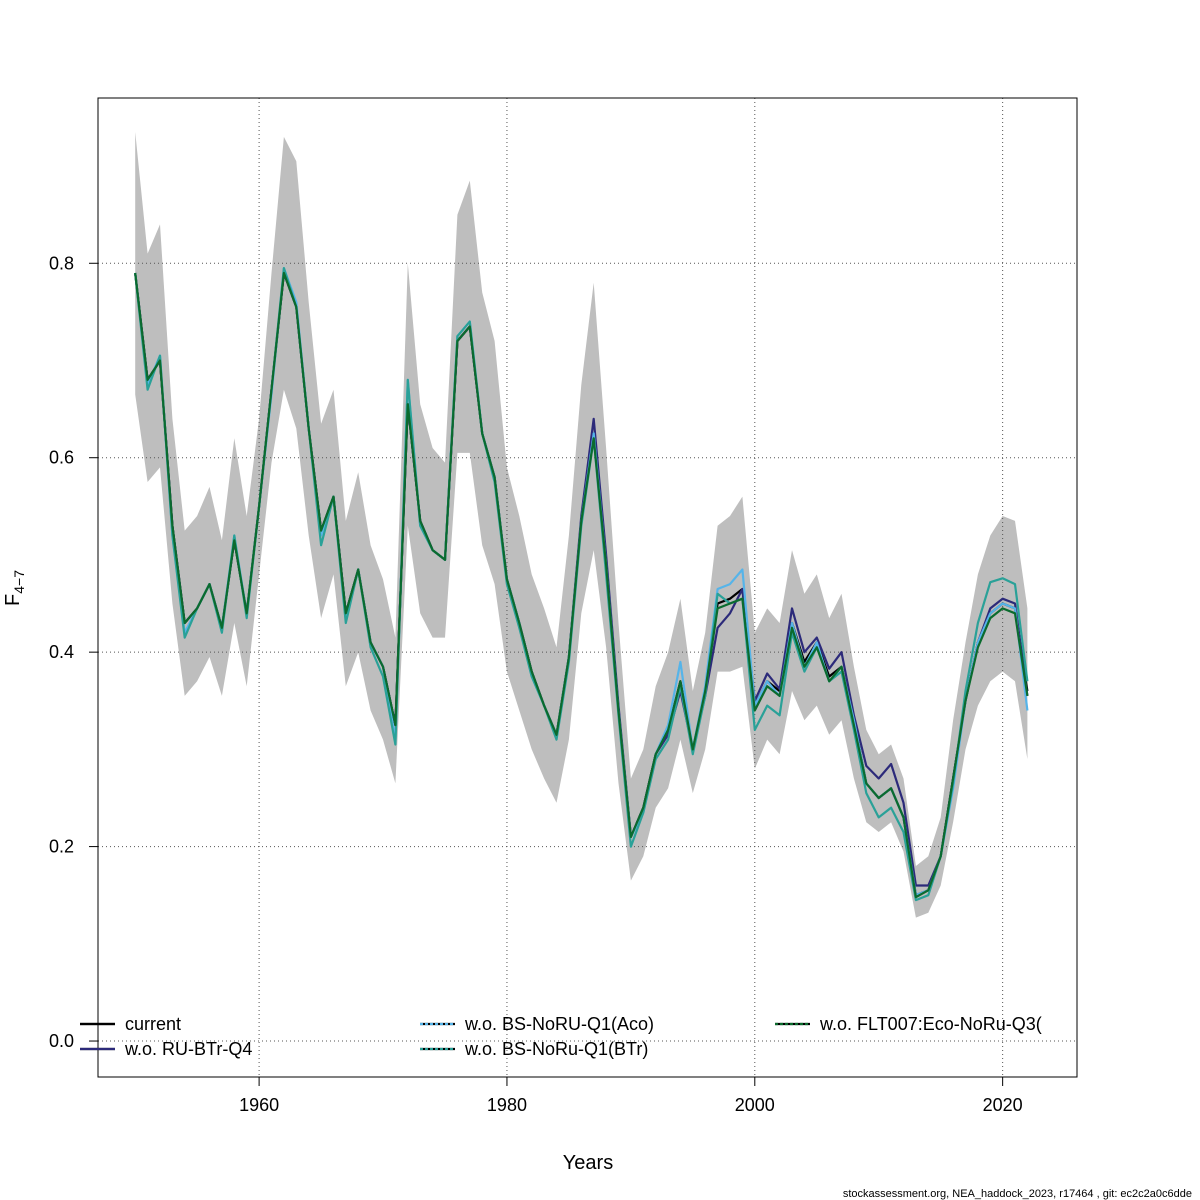 The width and height of the screenshot is (1200, 1200). Describe the element at coordinates (153, 1024) in the screenshot. I see `legend-label: current` at that location.